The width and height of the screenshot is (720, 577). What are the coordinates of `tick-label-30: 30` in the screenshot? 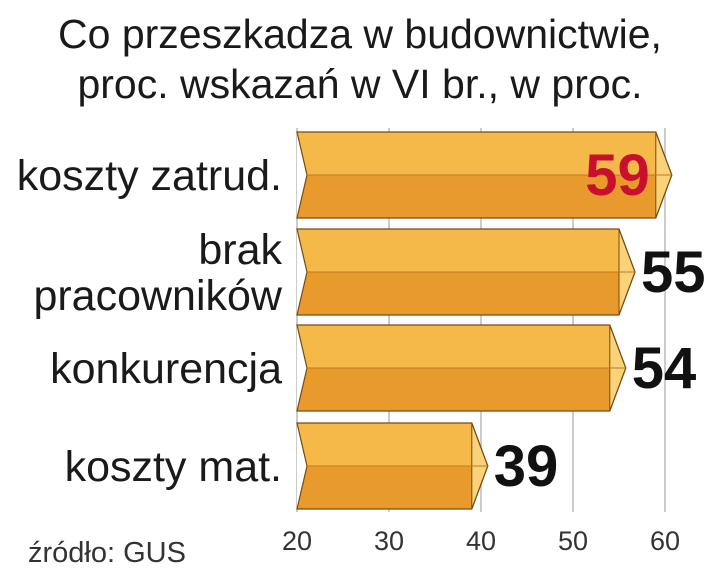 It's located at (389, 541).